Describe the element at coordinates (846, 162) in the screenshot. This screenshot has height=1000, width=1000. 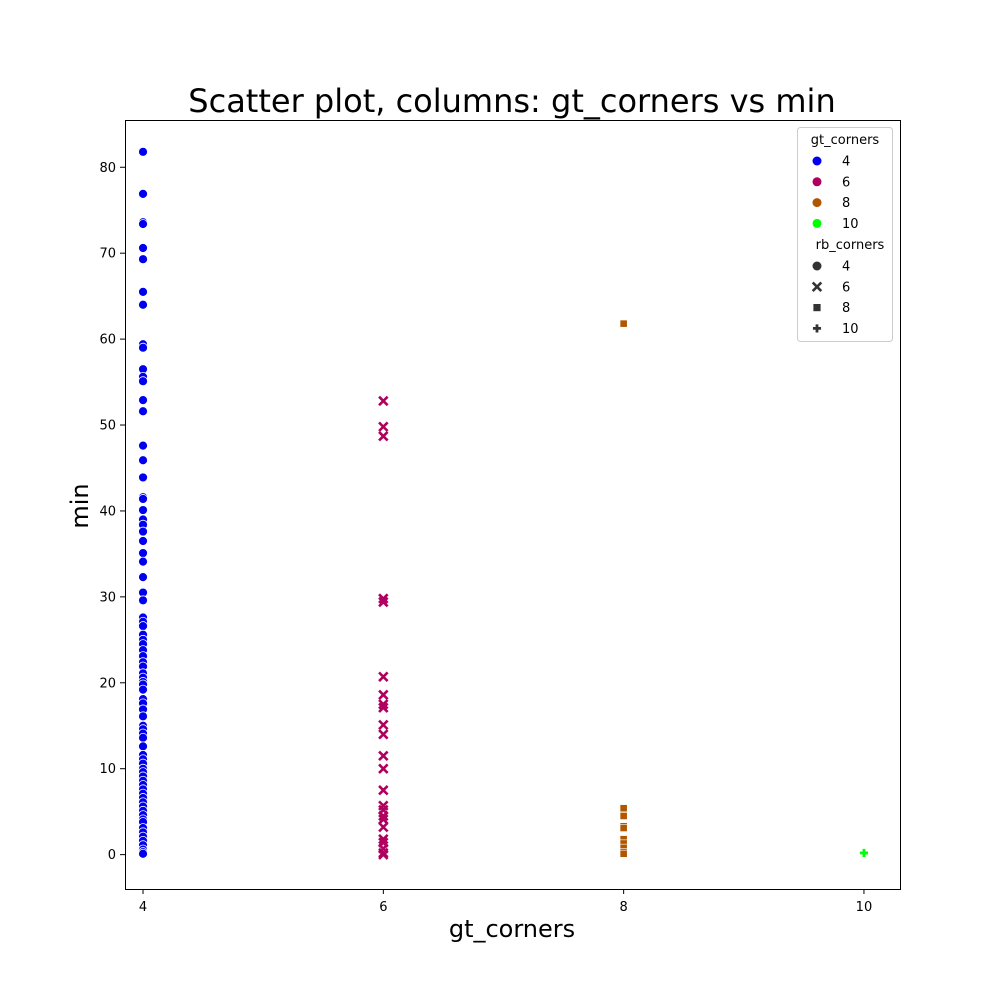
I see `legend-hue-label: 4` at that location.